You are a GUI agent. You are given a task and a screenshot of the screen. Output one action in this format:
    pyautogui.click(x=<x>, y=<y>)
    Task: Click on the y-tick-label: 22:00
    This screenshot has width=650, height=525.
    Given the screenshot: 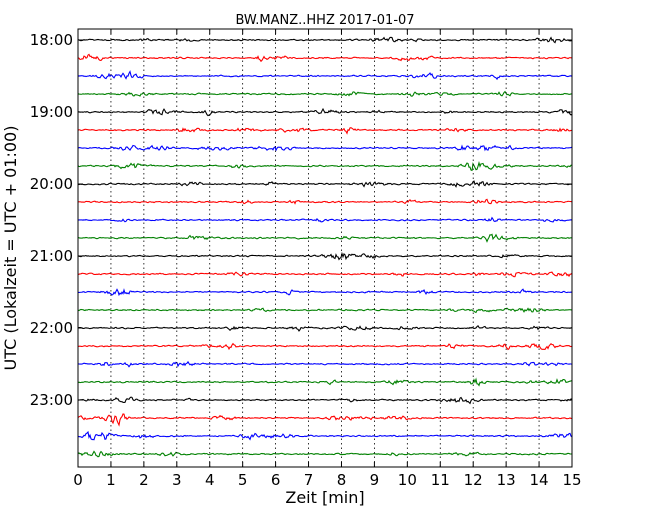 What is the action you would take?
    pyautogui.click(x=51, y=328)
    